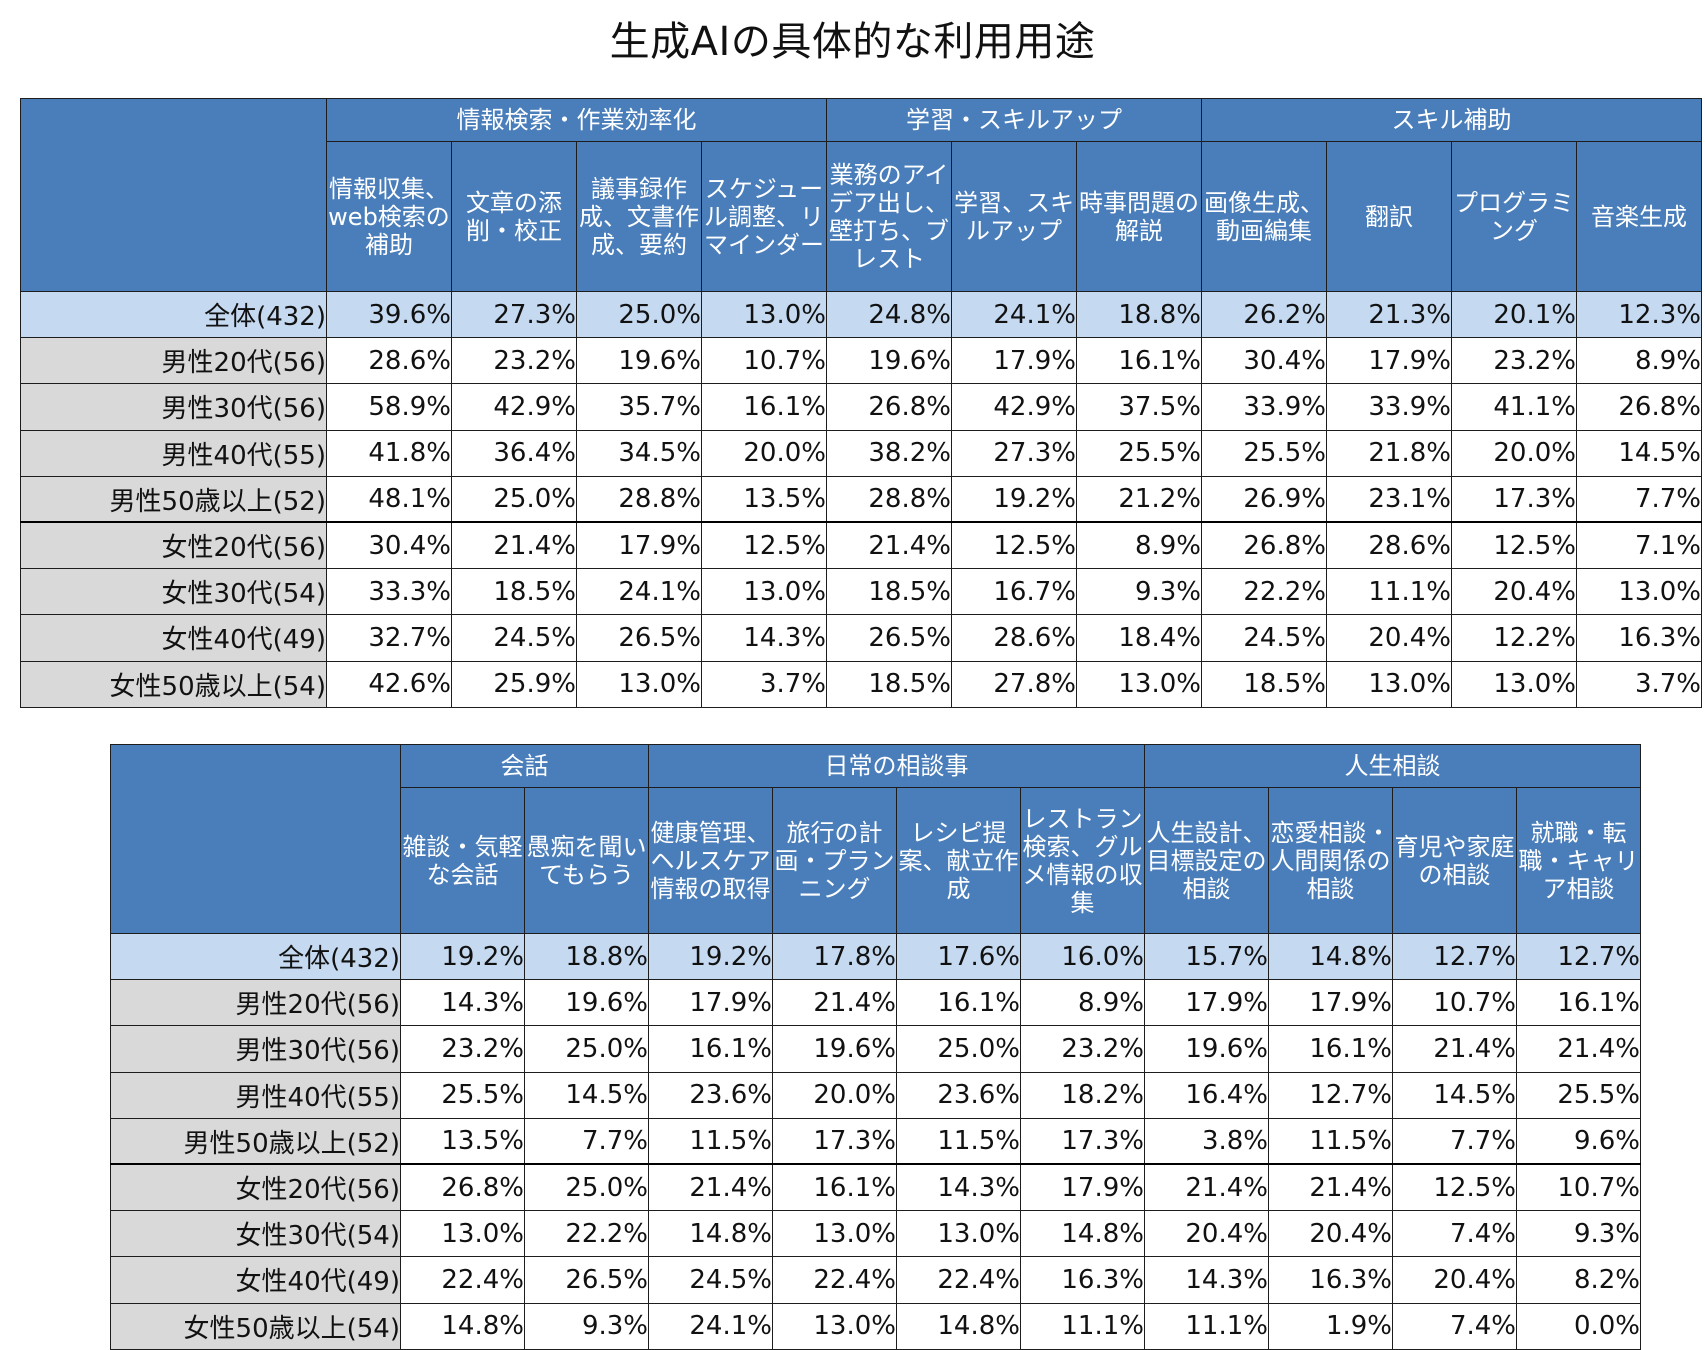 The height and width of the screenshot is (1350, 1705). What do you see at coordinates (639, 407) in the screenshot?
I see `value-cell: 35.7%` at bounding box center [639, 407].